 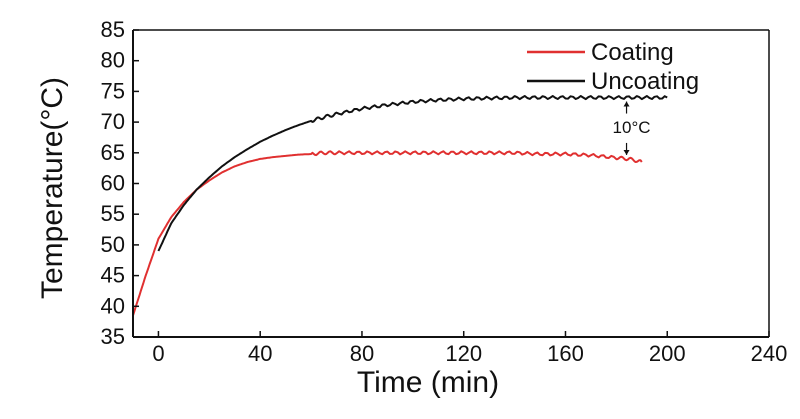 I want to click on y-tick-label: 70, so click(x=113, y=121).